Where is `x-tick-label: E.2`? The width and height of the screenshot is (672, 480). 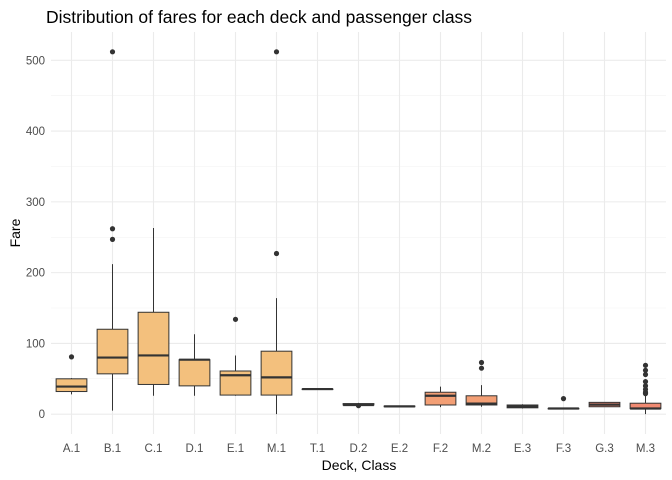
x-tick-label: E.2 is located at coordinates (399, 449).